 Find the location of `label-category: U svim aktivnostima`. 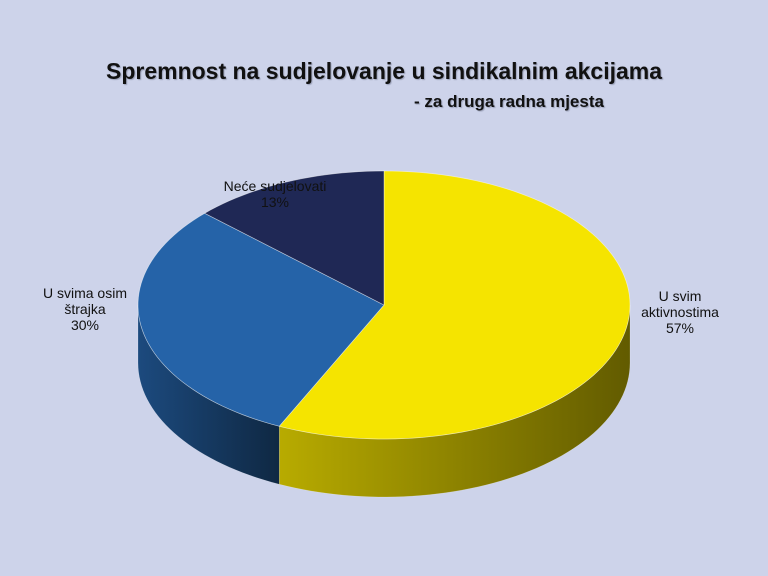

label-category: U svim aktivnostima is located at coordinates (680, 304).